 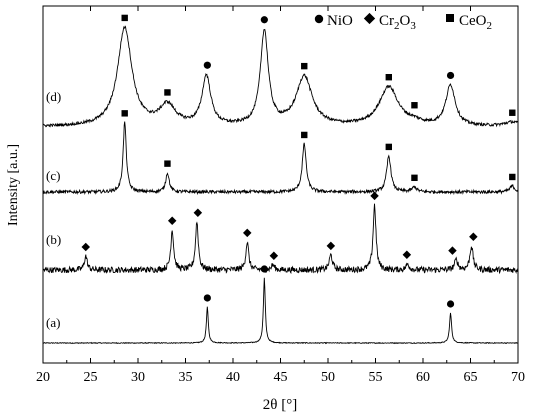 I want to click on series-label: (c), so click(x=53, y=175).